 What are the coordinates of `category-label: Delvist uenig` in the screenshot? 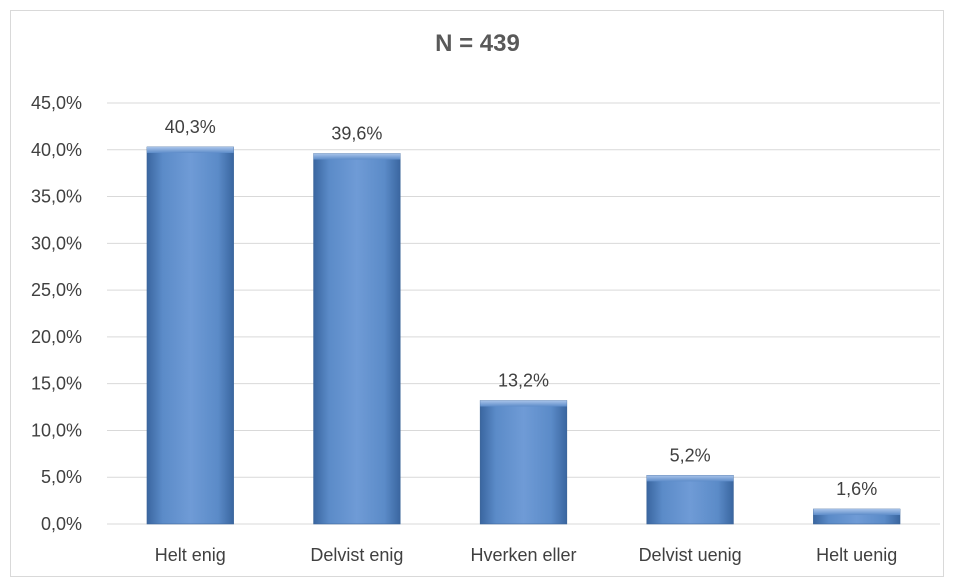 It's located at (690, 555).